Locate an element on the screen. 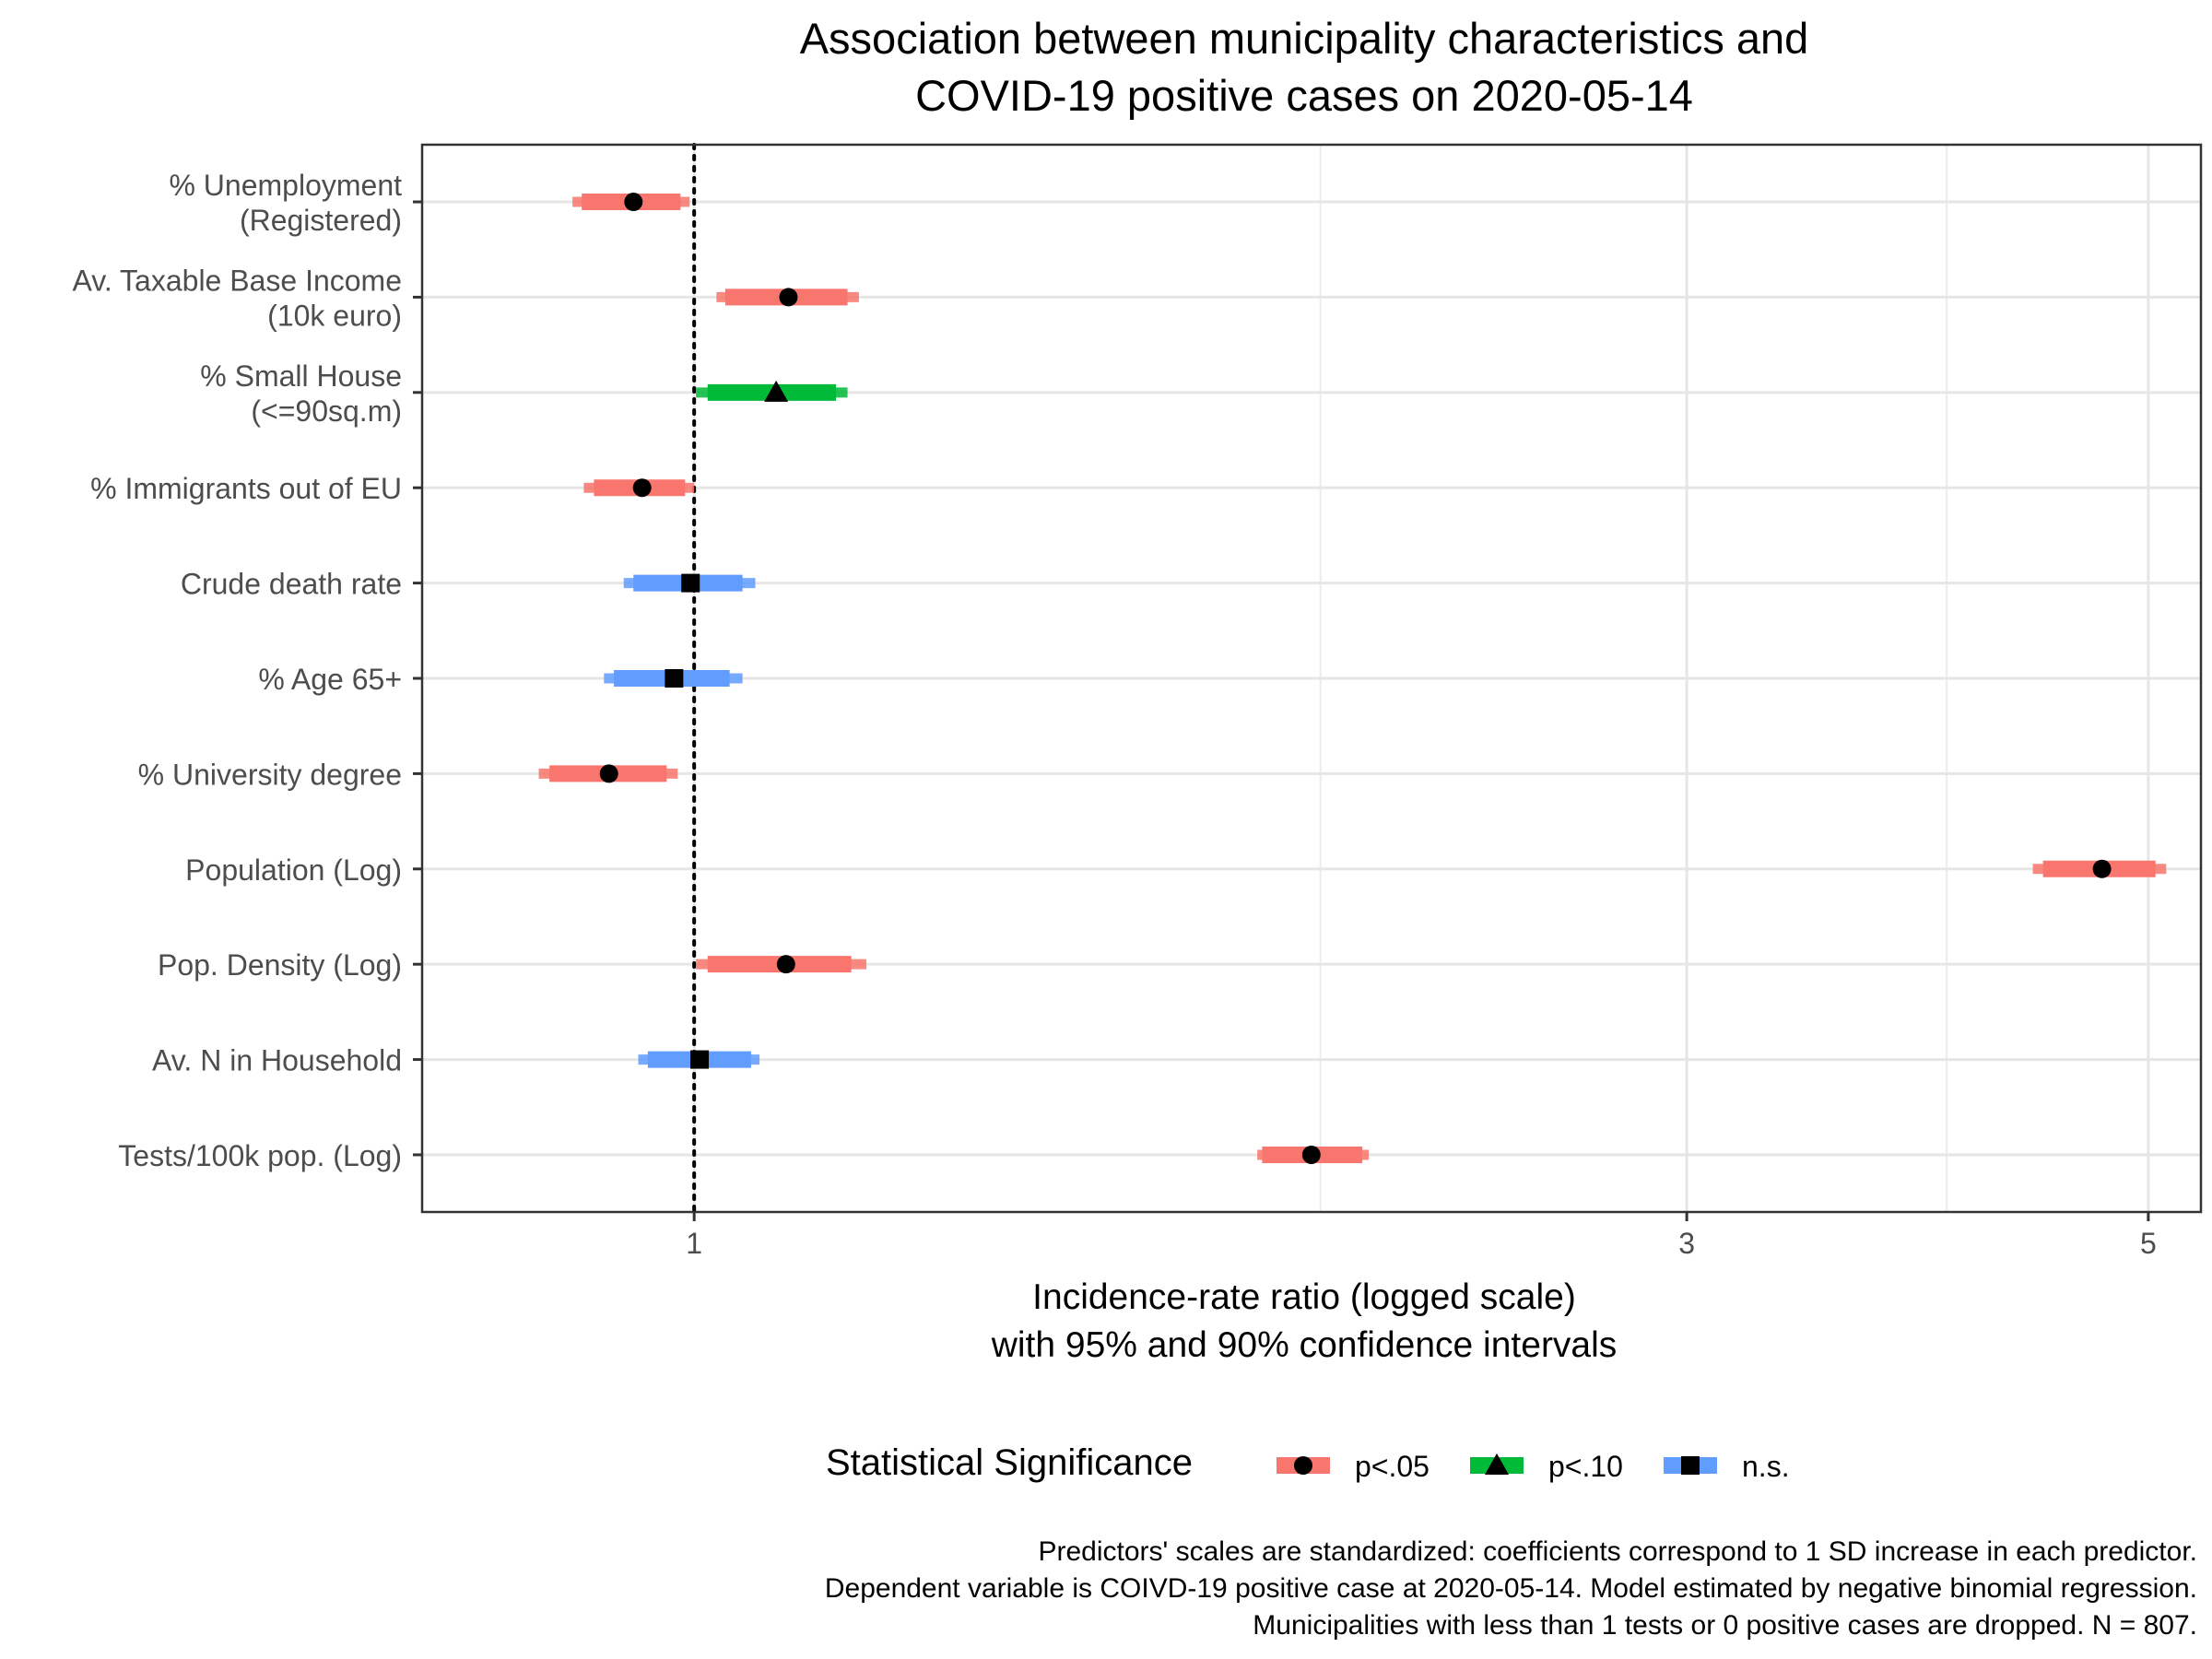  y-tick-label: Population (Log) is located at coordinates (293, 870).